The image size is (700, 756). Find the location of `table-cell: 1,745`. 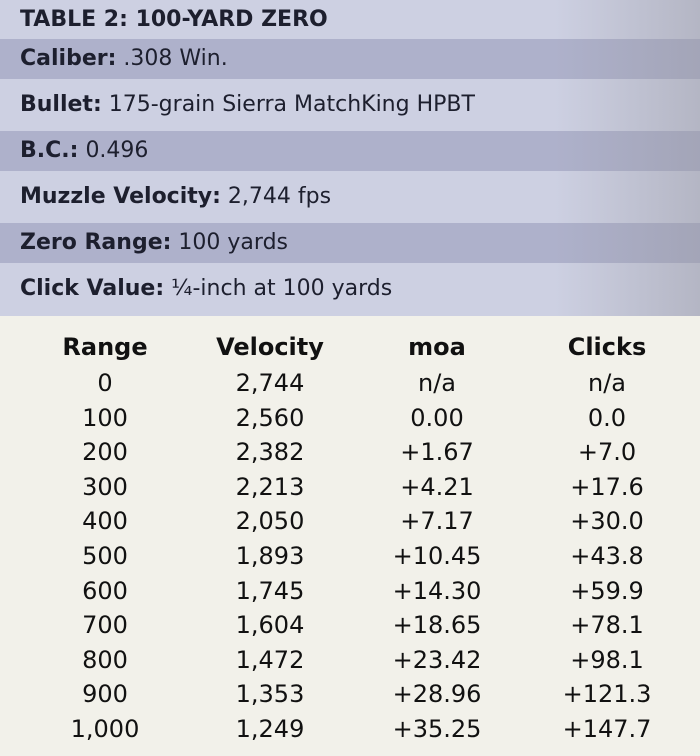

table-cell: 1,745 is located at coordinates (270, 590).